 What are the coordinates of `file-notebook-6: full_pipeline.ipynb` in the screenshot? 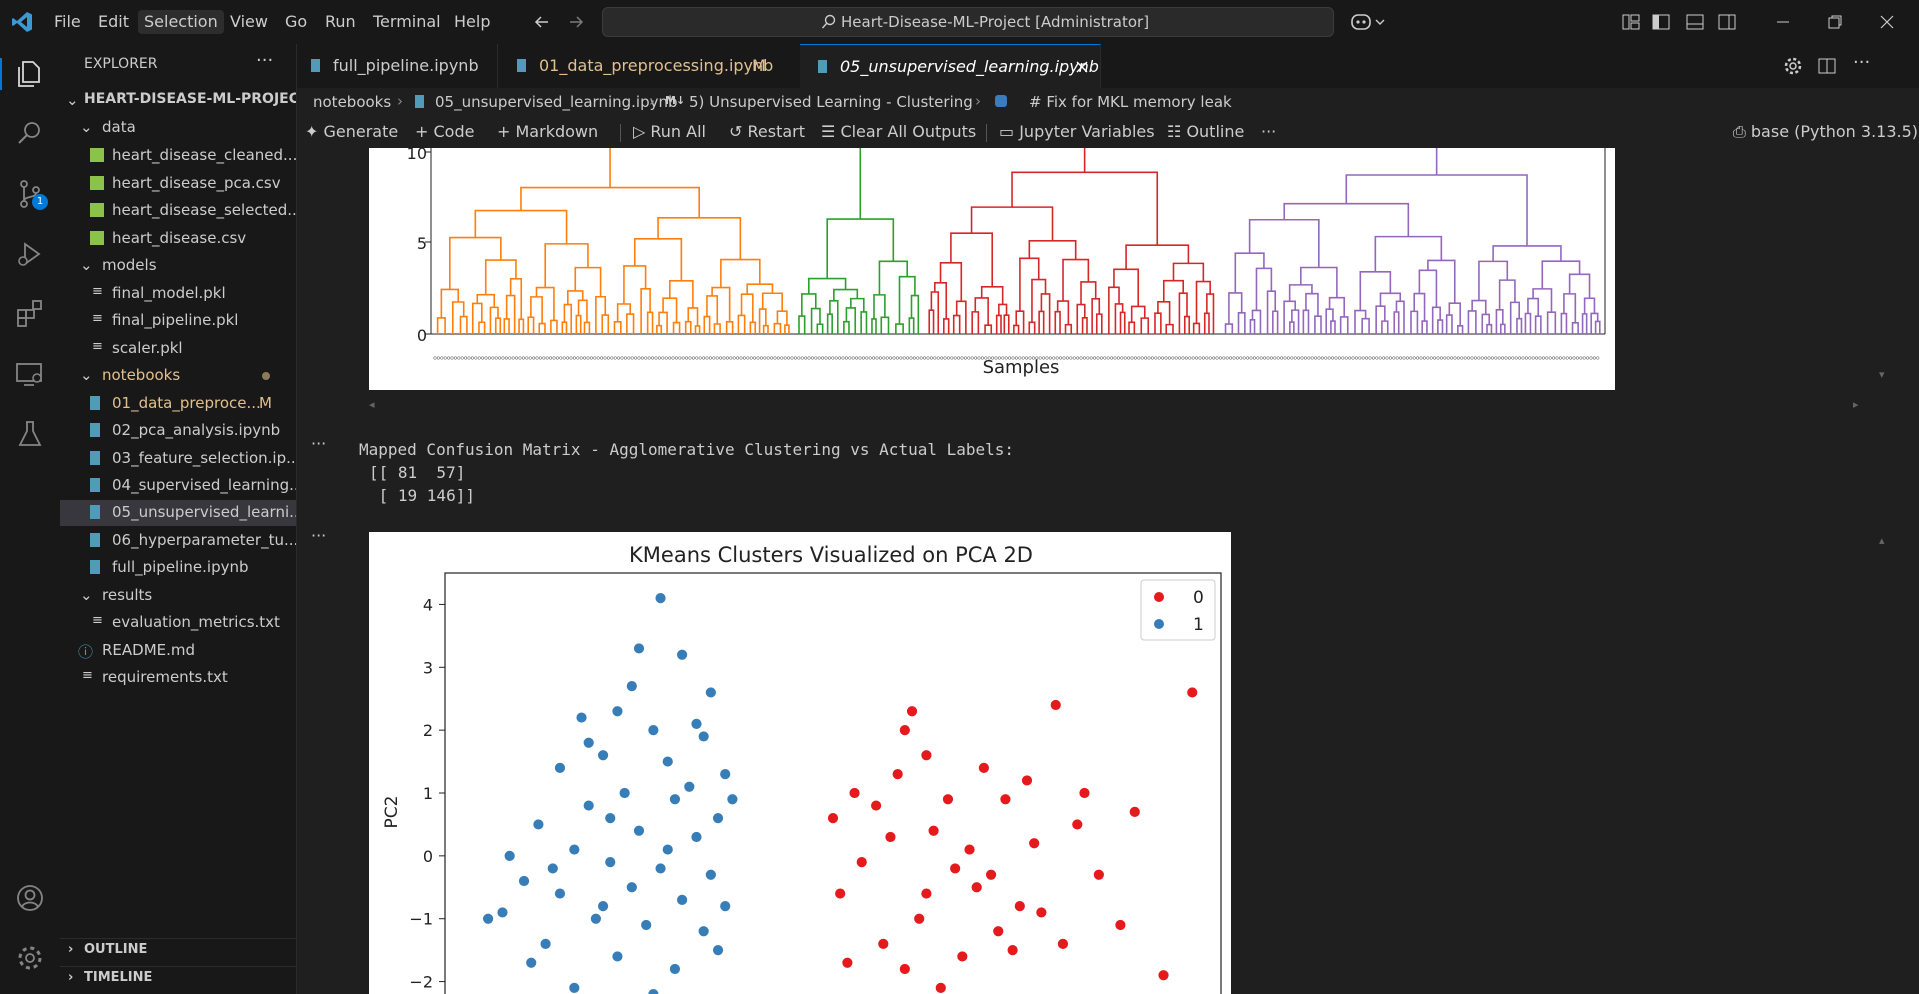 It's located at (178, 568).